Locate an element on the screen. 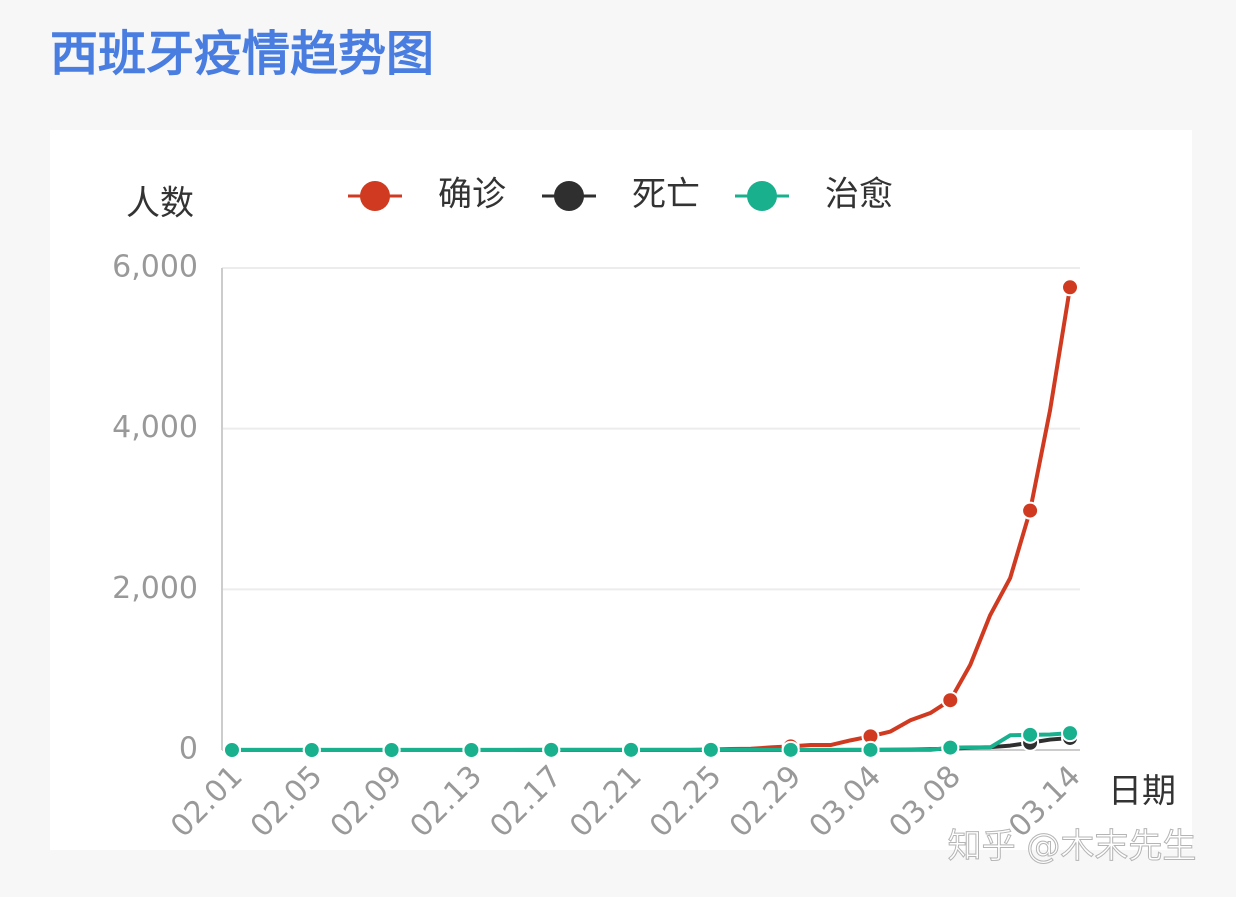  legend-label: 死亡 is located at coordinates (666, 195).